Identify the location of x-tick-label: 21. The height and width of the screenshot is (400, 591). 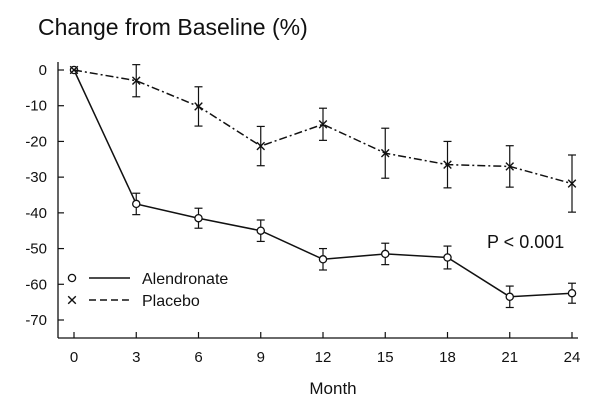
(509, 357).